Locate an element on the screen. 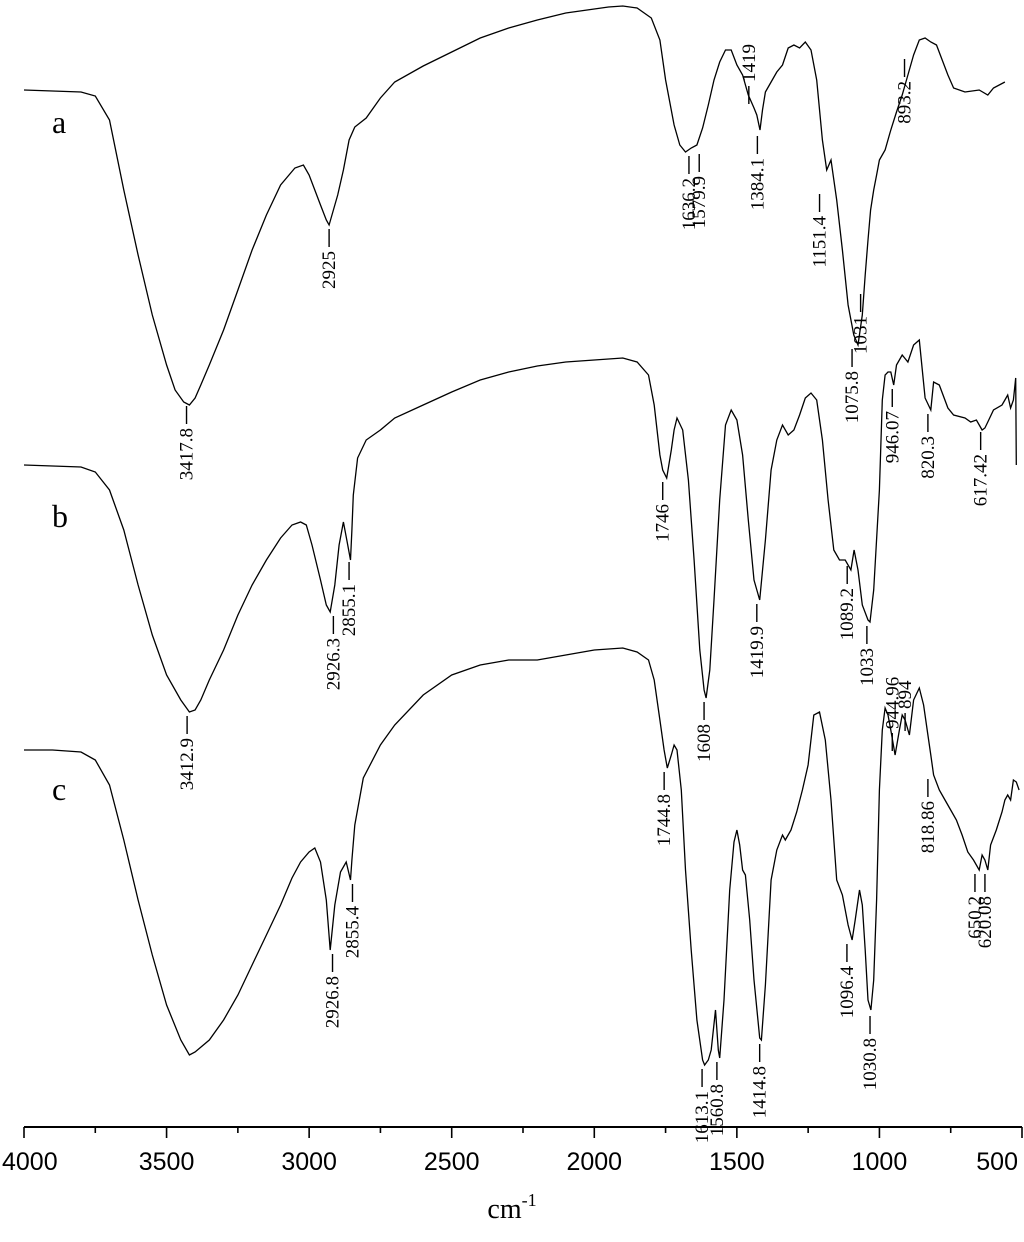  peak-value: 1419 is located at coordinates (749, 63).